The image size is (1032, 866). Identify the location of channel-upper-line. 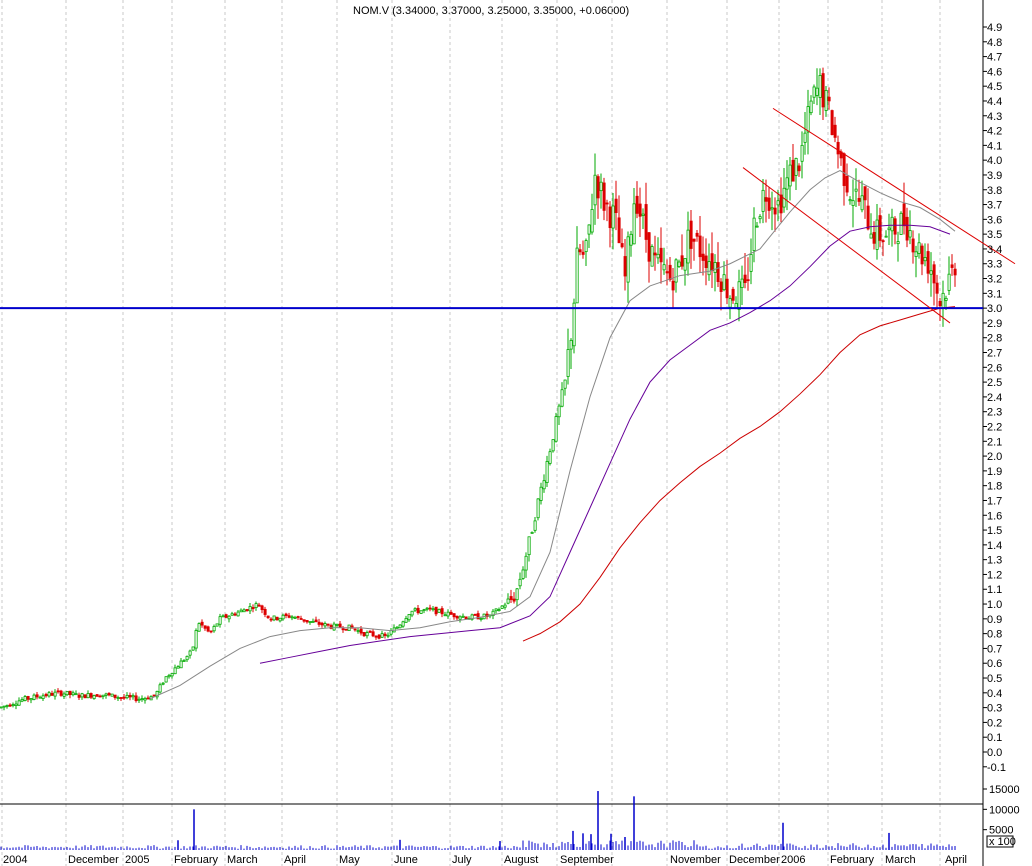
(894, 186).